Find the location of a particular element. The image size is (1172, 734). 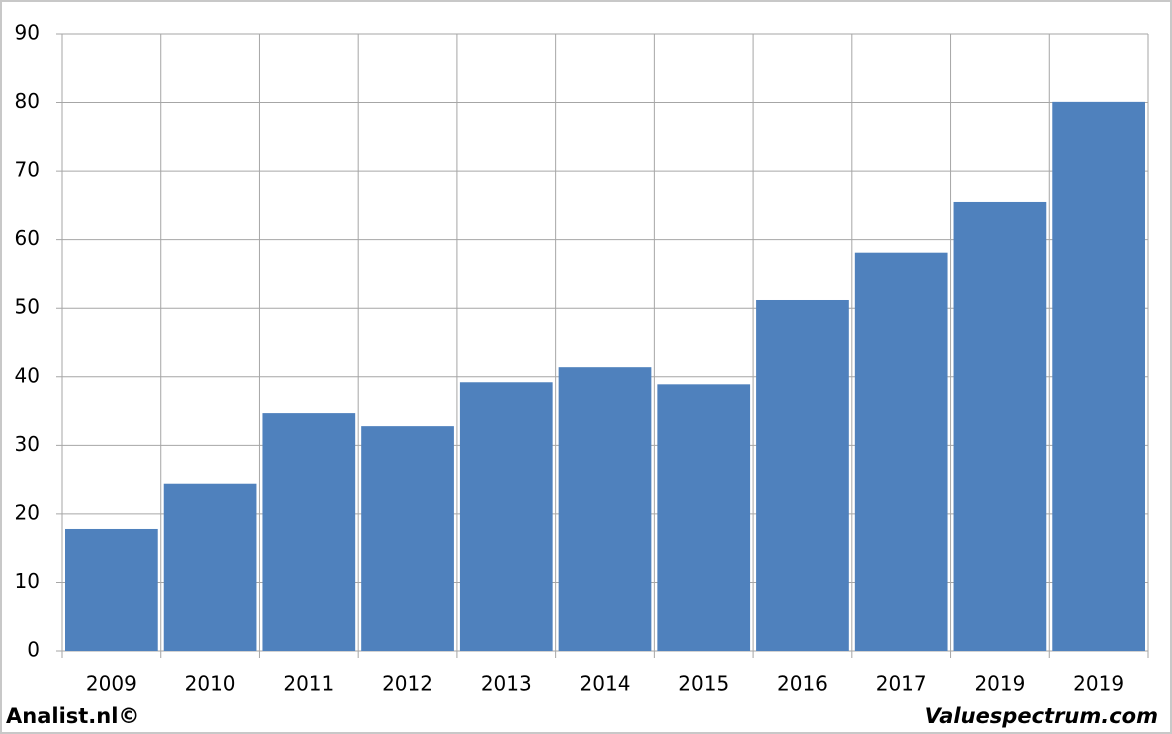

x-tick-label: 2012 is located at coordinates (407, 684).